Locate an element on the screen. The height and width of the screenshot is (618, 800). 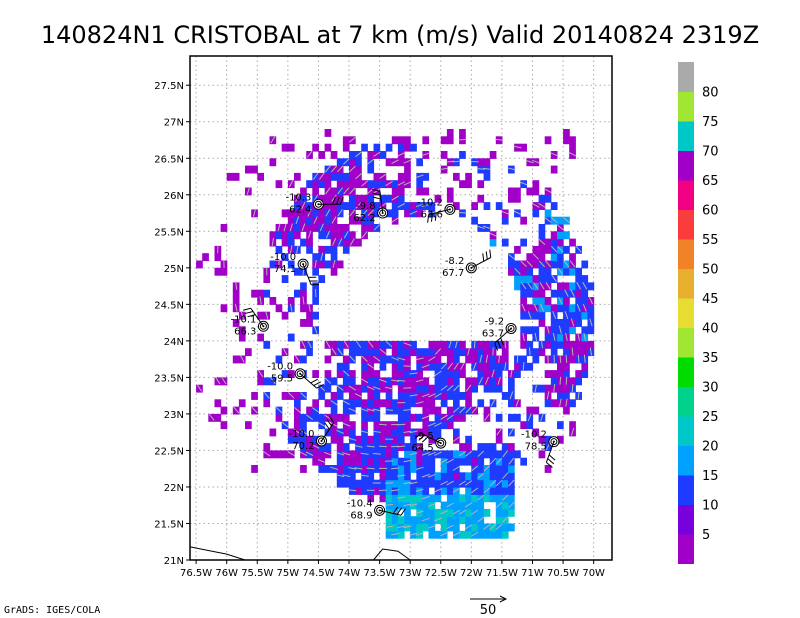
dropsonde-value: 63.7 is located at coordinates (493, 333).